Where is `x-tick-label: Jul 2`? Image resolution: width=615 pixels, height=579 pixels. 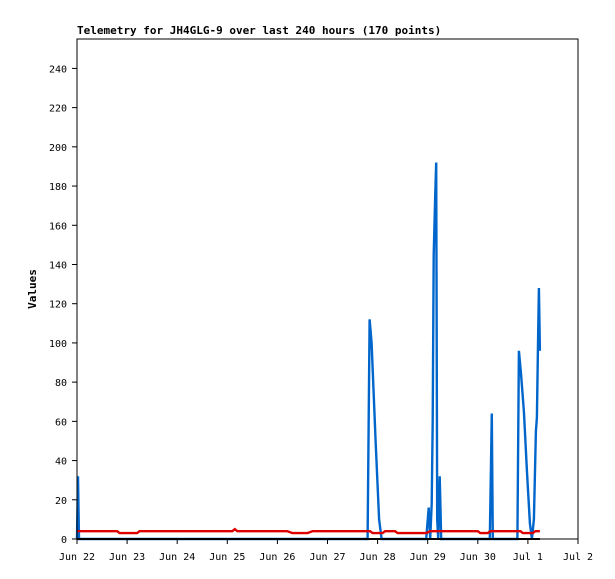 x-tick-label: Jul 2 is located at coordinates (578, 557).